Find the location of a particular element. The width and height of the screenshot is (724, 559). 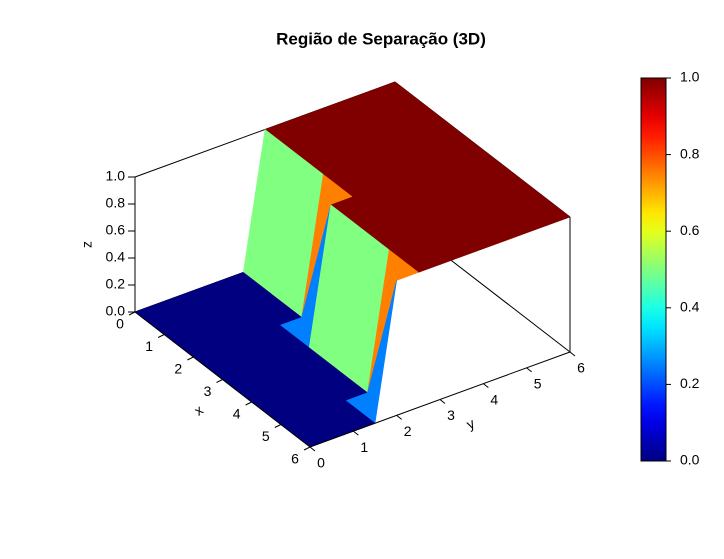

z-tick-label: 0.6 is located at coordinates (116, 230).